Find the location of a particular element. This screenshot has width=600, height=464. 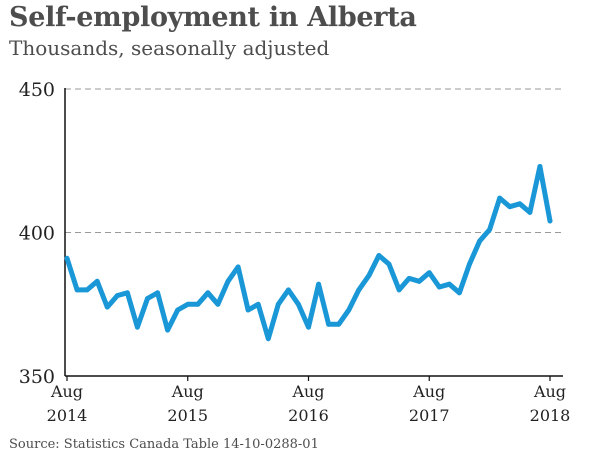

y-tick-label: 450 is located at coordinates (37, 90).